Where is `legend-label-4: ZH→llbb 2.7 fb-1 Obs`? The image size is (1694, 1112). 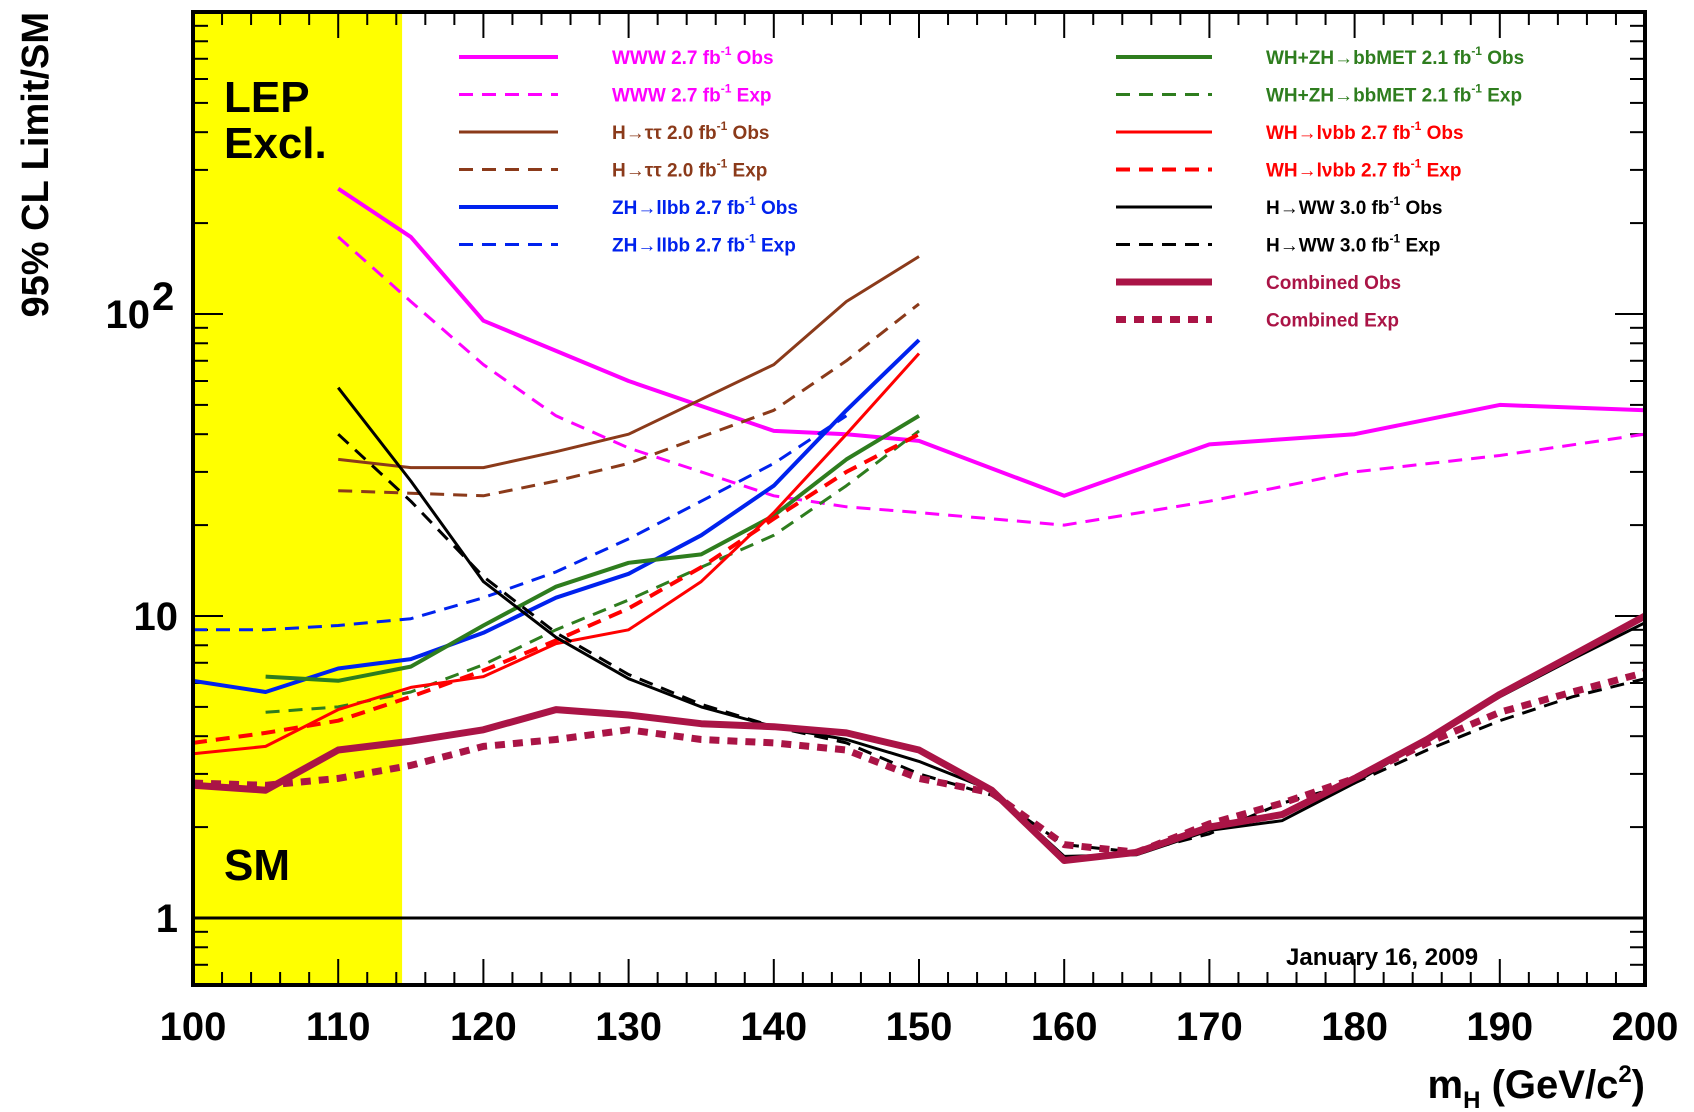
legend-label-4: ZH→llbb 2.7 fb-1 Obs is located at coordinates (705, 206).